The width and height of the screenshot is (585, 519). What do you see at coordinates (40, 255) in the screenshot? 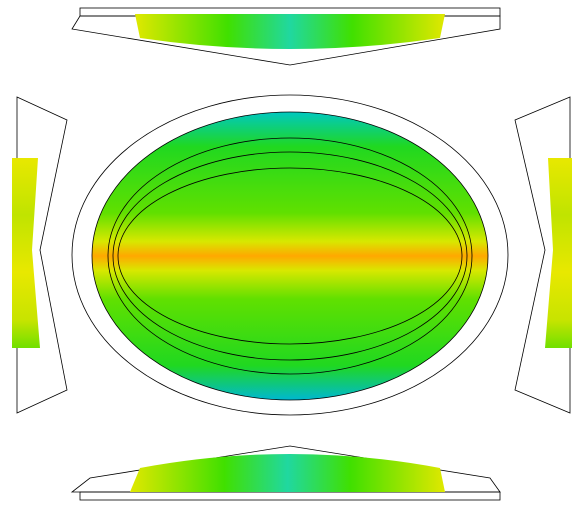
I see `left-panel` at bounding box center [40, 255].